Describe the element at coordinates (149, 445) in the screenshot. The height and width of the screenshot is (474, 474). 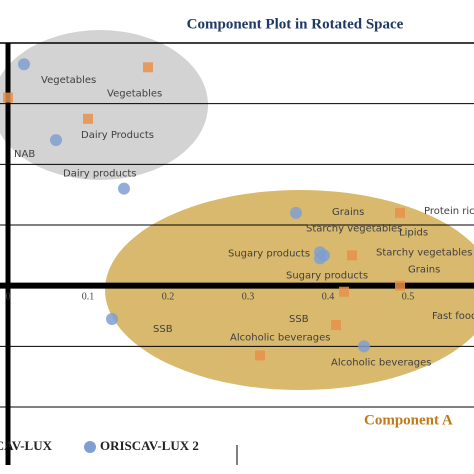
I see `legend-label: ORISCAV-LUX 2` at that location.